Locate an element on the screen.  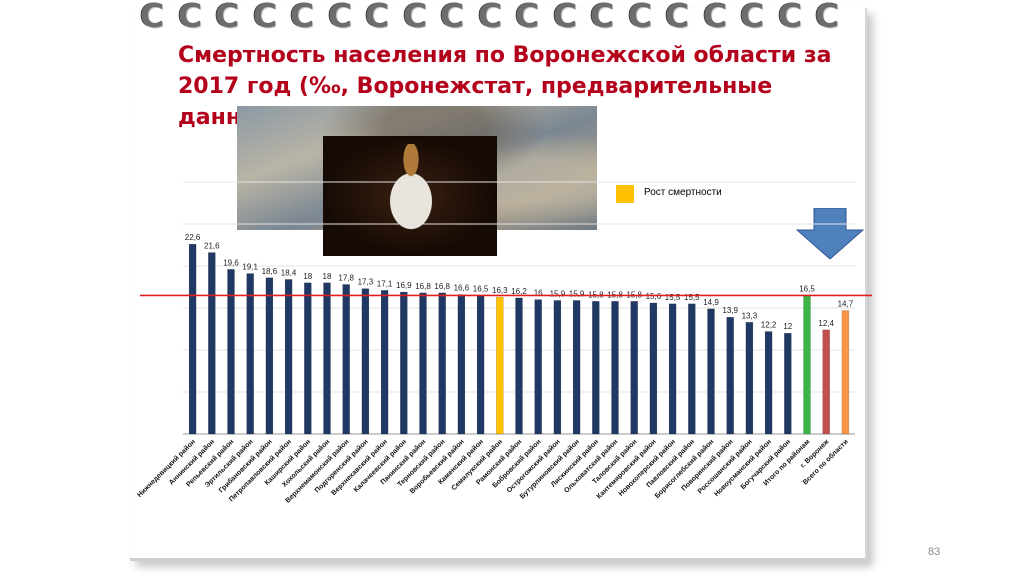
bar-value-label: 19,6 is located at coordinates (231, 262).